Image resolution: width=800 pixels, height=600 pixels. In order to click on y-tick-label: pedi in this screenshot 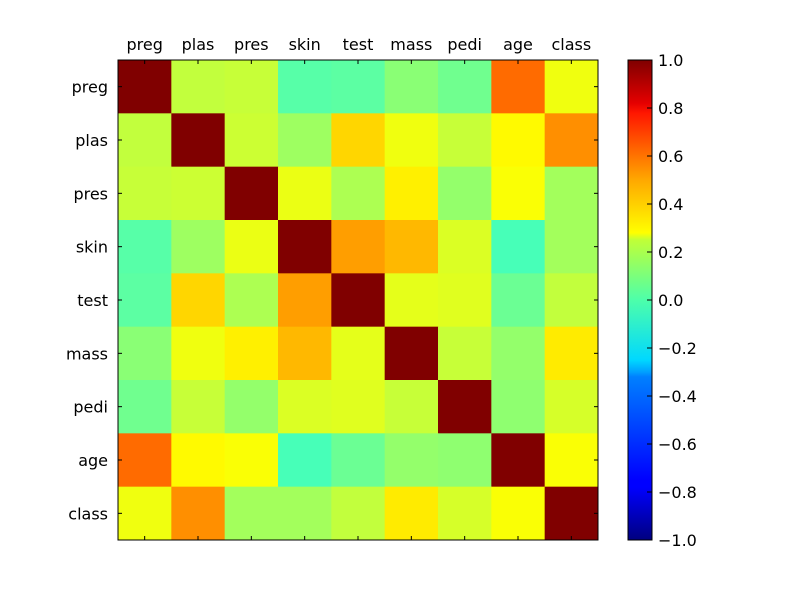, I will do `click(90, 407)`.